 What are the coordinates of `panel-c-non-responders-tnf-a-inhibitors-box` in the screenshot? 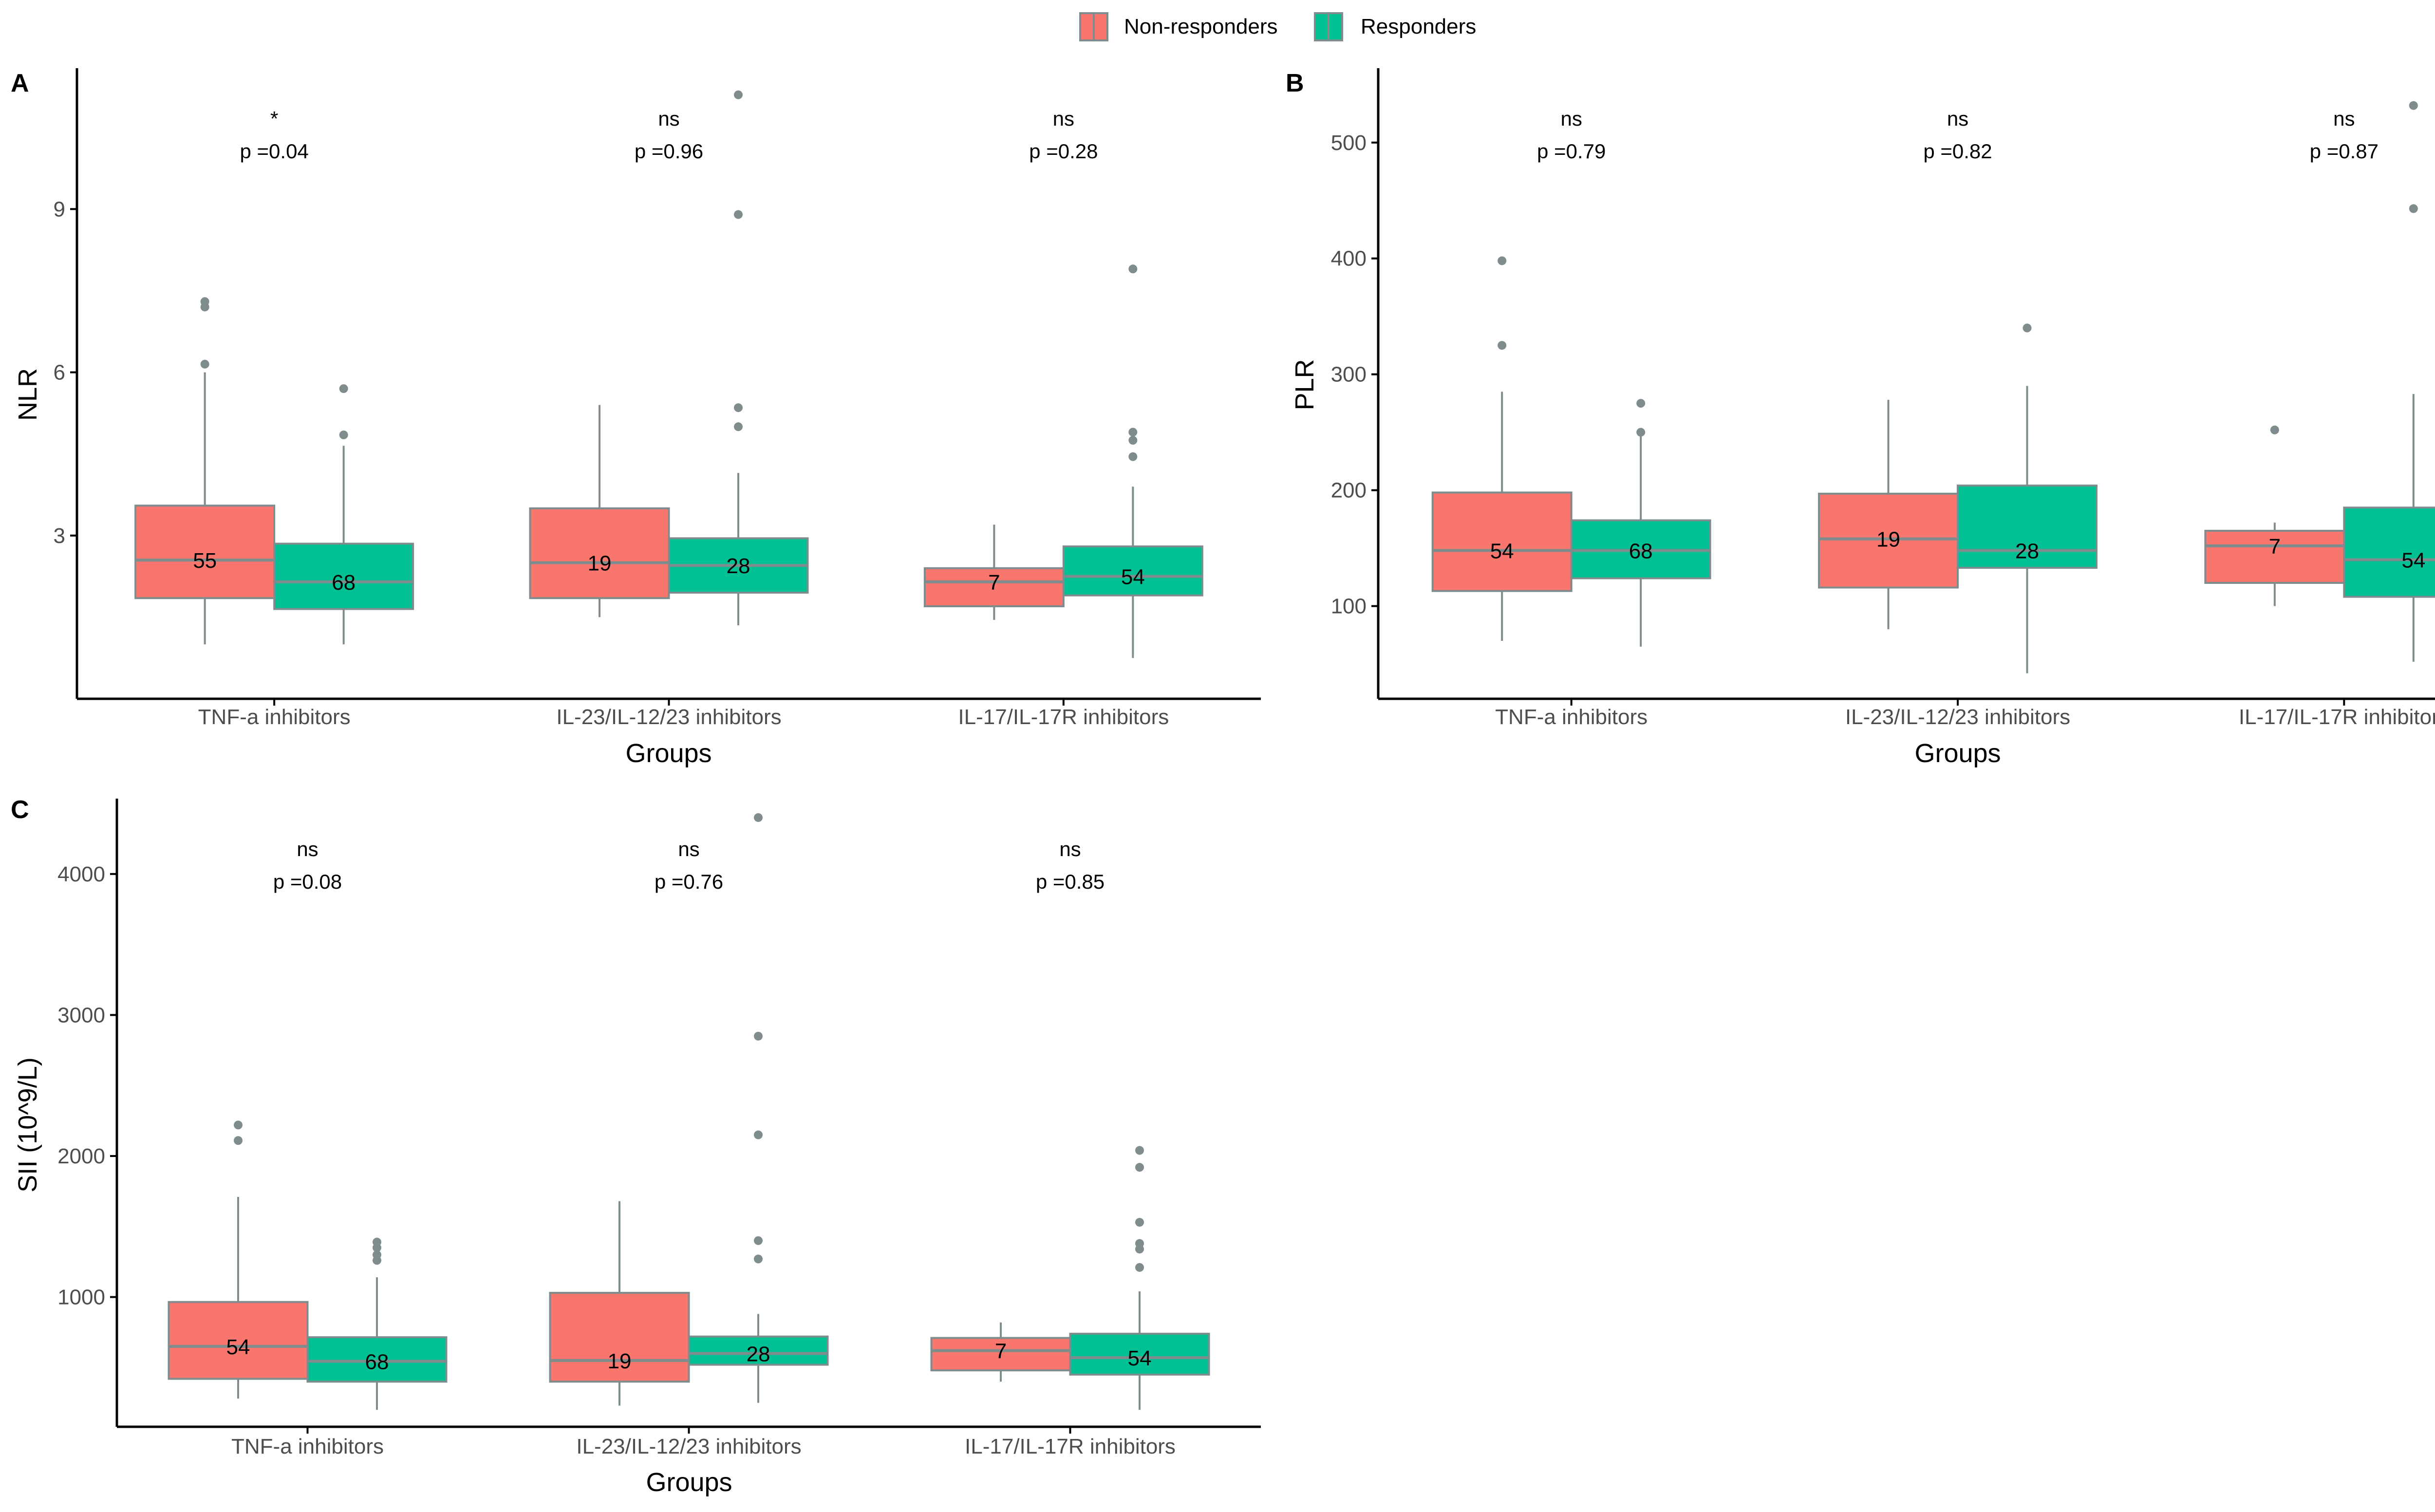 It's located at (238, 1340).